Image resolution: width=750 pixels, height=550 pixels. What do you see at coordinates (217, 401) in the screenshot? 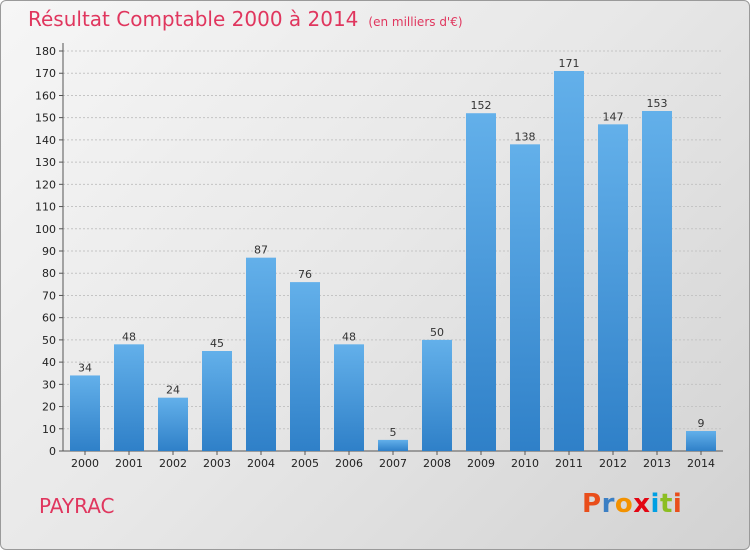
I see `bar-2003` at bounding box center [217, 401].